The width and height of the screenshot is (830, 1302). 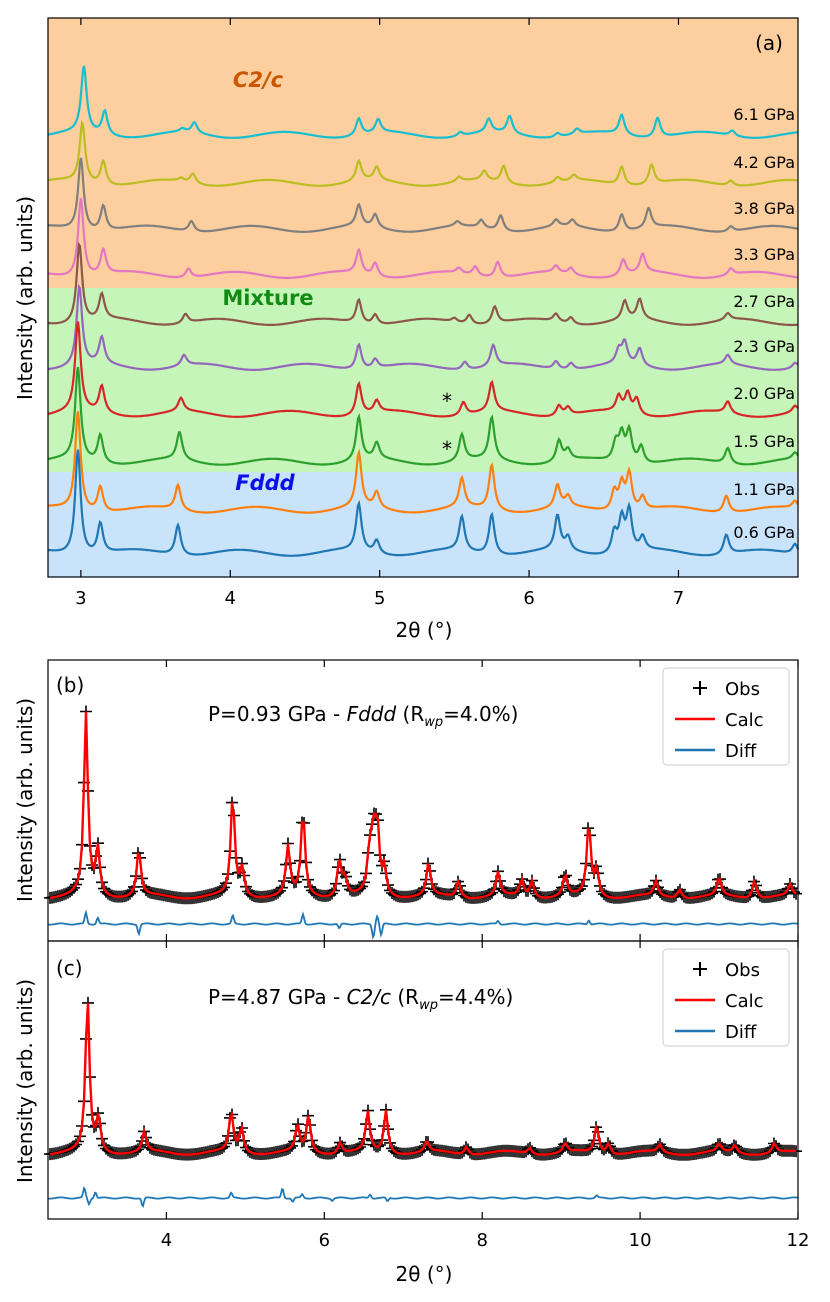 What do you see at coordinates (258, 80) in the screenshot?
I see `region-label-c2-c: C2/c` at bounding box center [258, 80].